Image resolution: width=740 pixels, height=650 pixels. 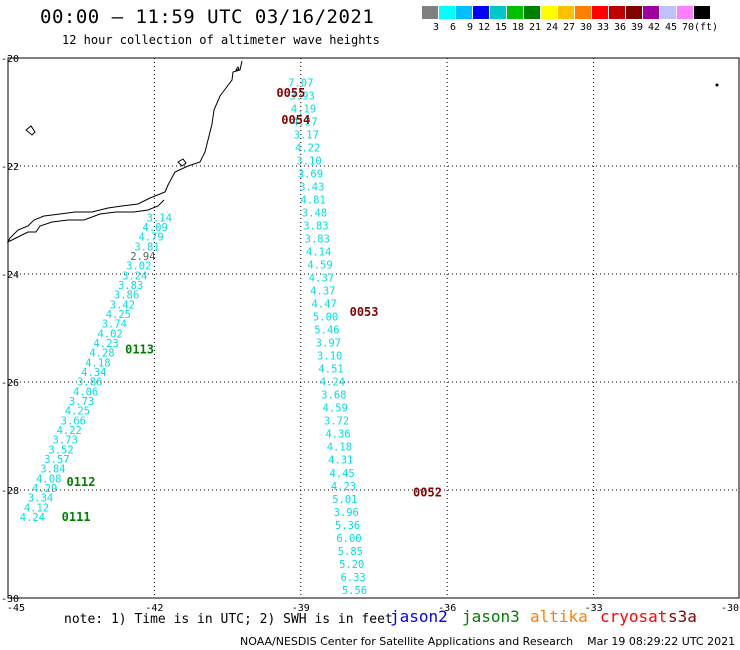 What do you see at coordinates (534, 27) in the screenshot?
I see `color-scale-label: 21` at bounding box center [534, 27].